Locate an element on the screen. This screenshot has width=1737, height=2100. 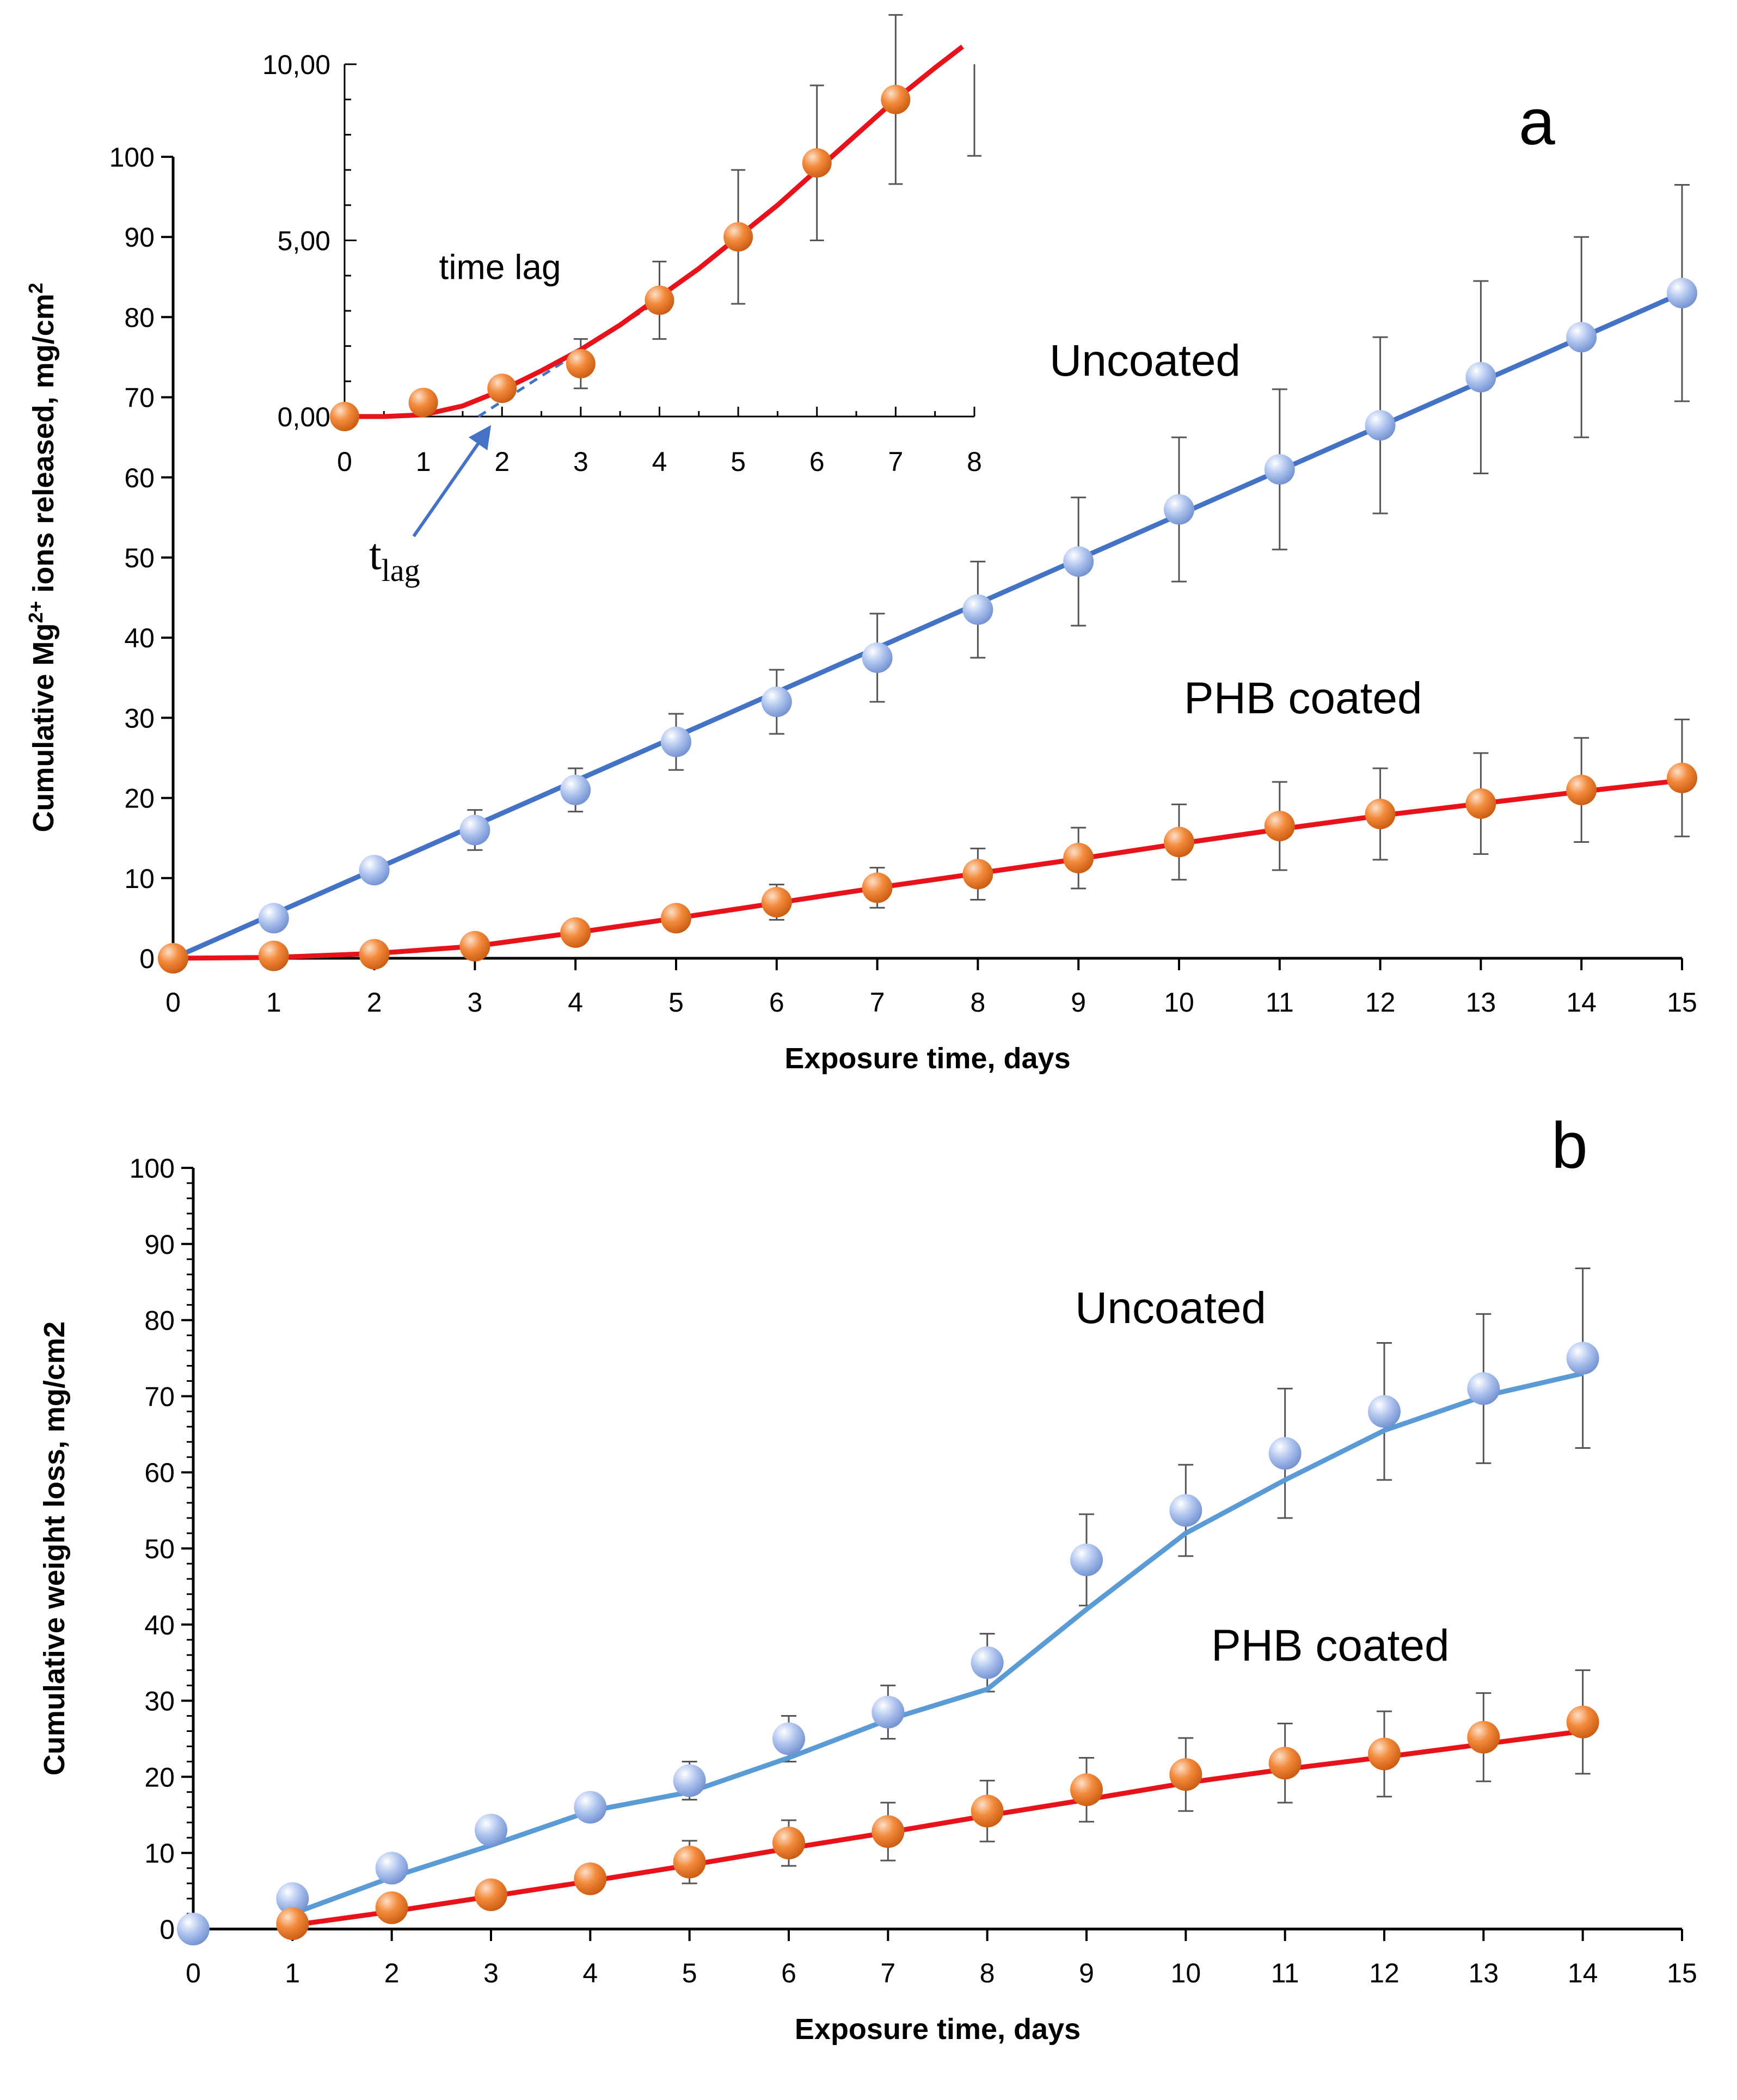
panel-a-letter: a is located at coordinates (1537, 121).